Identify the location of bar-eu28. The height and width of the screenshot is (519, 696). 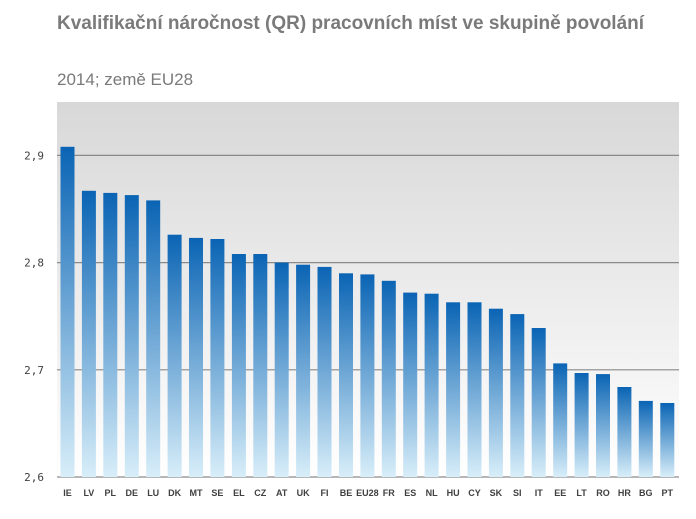
(367, 375).